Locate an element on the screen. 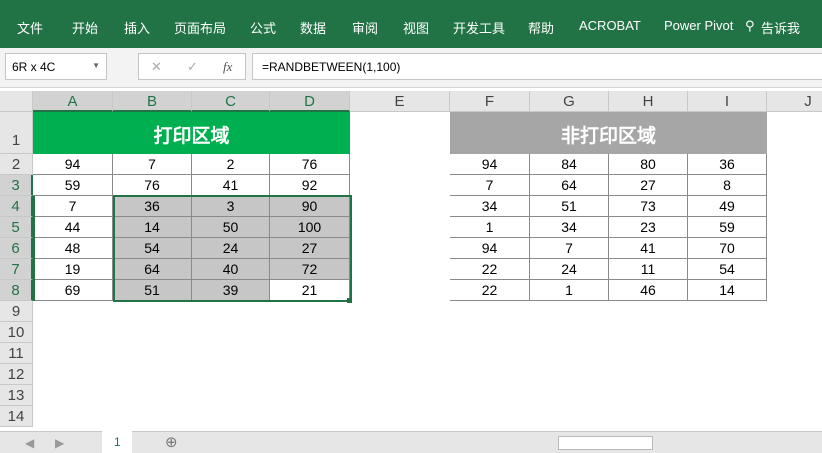 The image size is (822, 453). ribbon-tab: 告诉我 is located at coordinates (781, 28).